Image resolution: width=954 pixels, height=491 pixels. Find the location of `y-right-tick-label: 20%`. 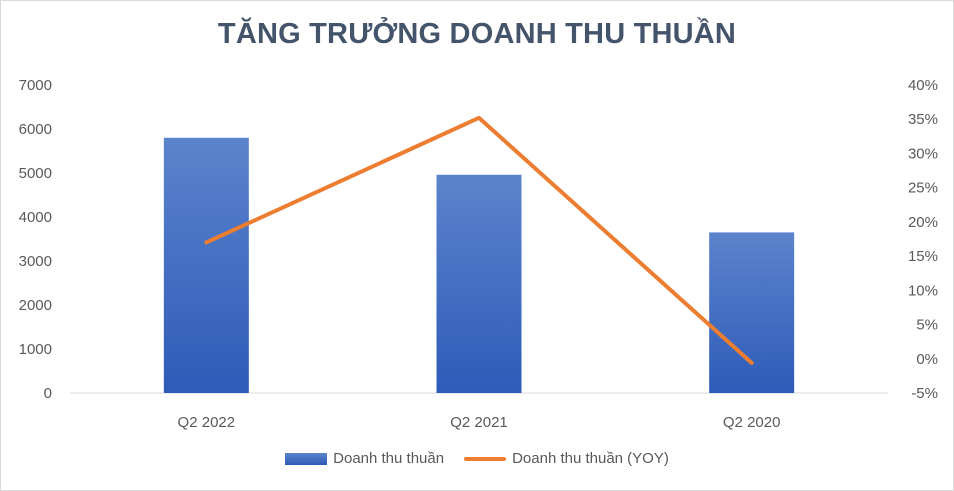

y-right-tick-label: 20% is located at coordinates (923, 222).